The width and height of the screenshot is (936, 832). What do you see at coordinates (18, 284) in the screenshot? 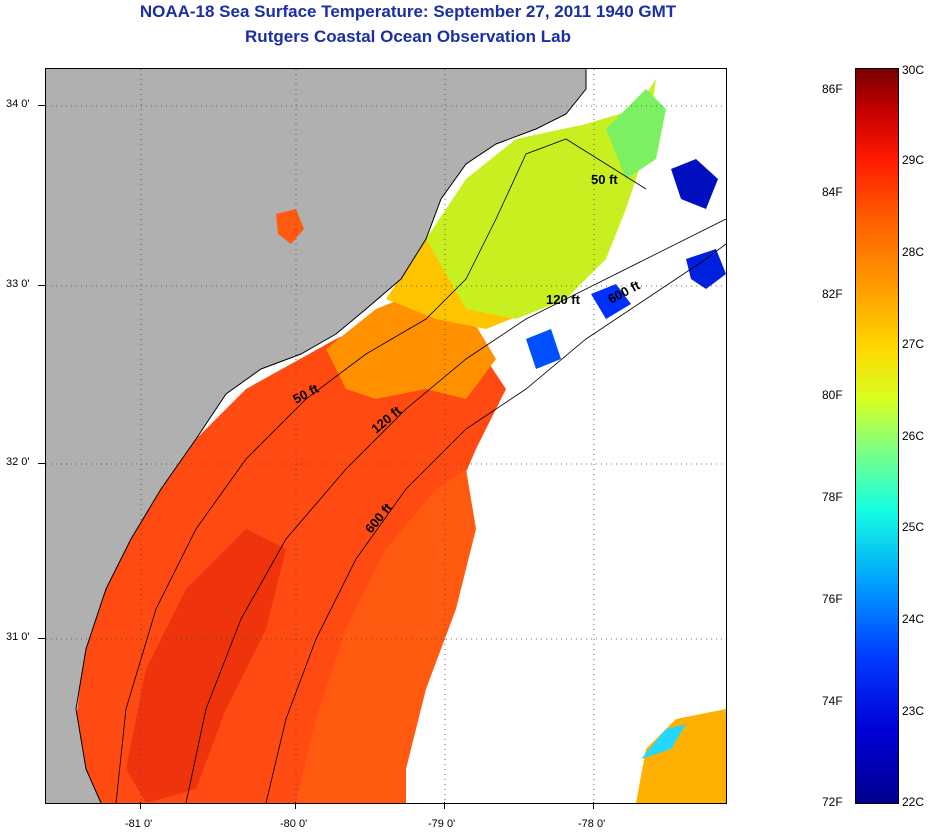
I see `lat-label-33: 33 0'` at bounding box center [18, 284].